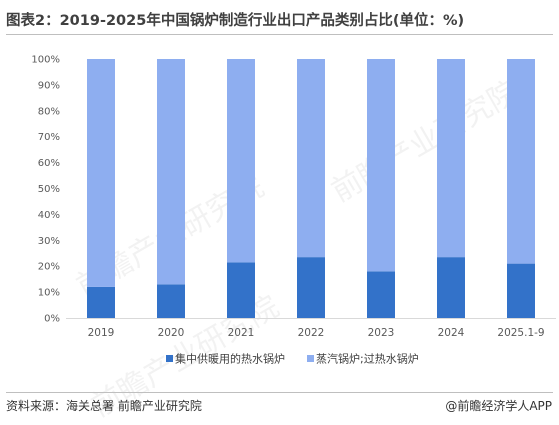  I want to click on x-tick-label: 2023, so click(381, 333).